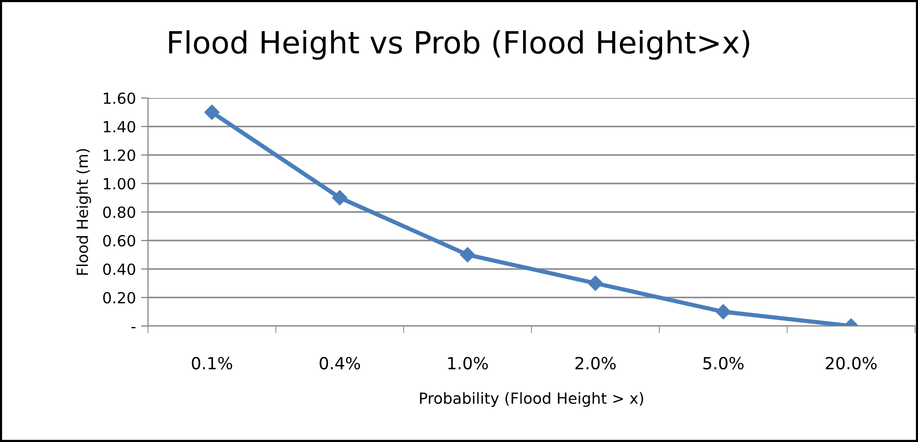 The image size is (918, 442). Describe the element at coordinates (532, 399) in the screenshot. I see `x-axis-title: Probability (Flood Height > x)` at that location.